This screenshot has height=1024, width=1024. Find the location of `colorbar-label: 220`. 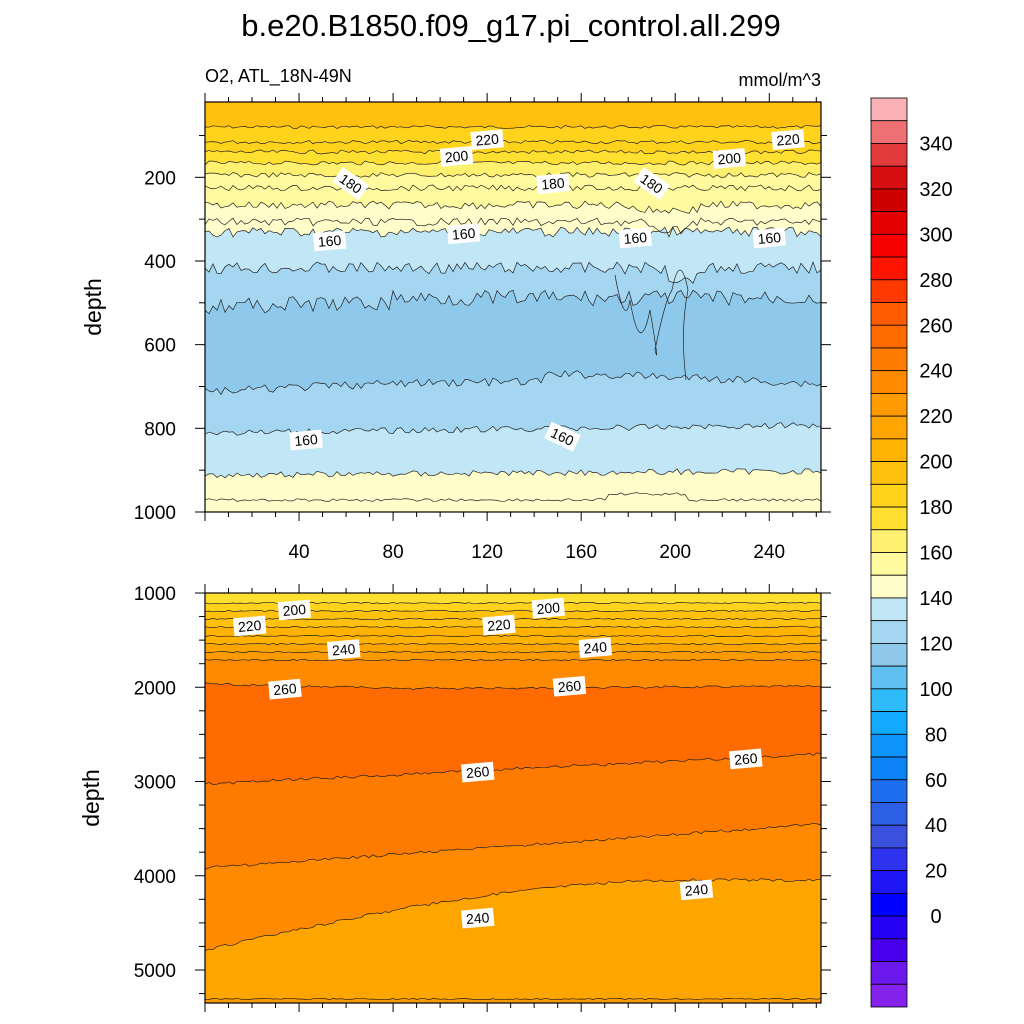

colorbar-label: 220 is located at coordinates (935, 417).